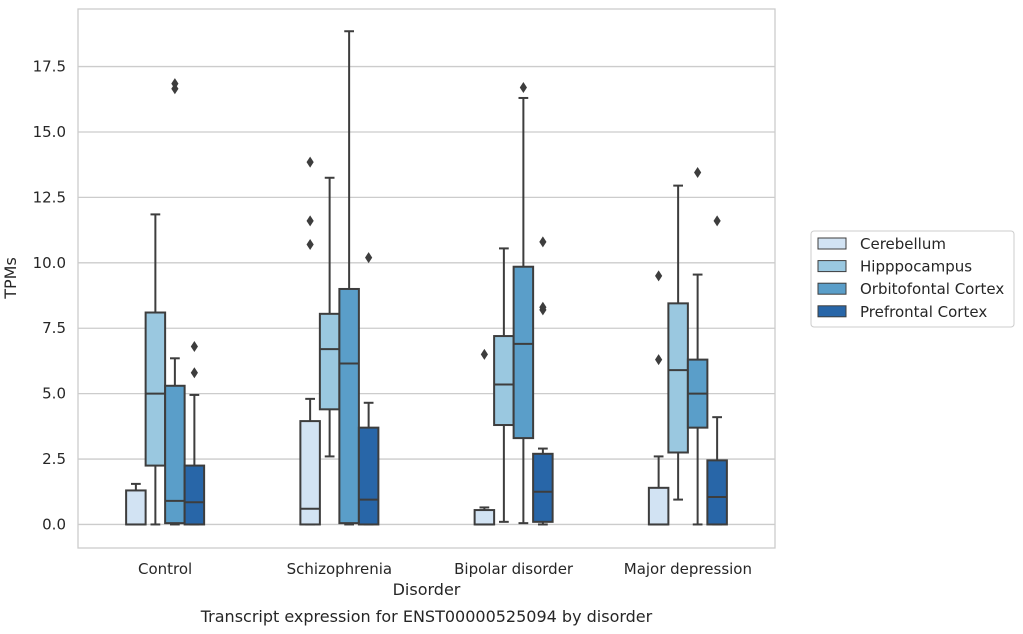 This screenshot has height=634, width=1023. Describe the element at coordinates (932, 289) in the screenshot. I see `legend-label: Orbitofontal Cortex` at that location.